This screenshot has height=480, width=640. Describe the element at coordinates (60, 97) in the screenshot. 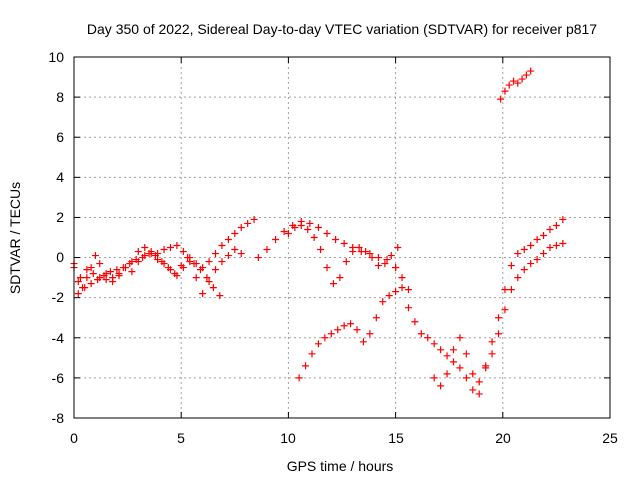

I see `y-tick-label: 8` at that location.